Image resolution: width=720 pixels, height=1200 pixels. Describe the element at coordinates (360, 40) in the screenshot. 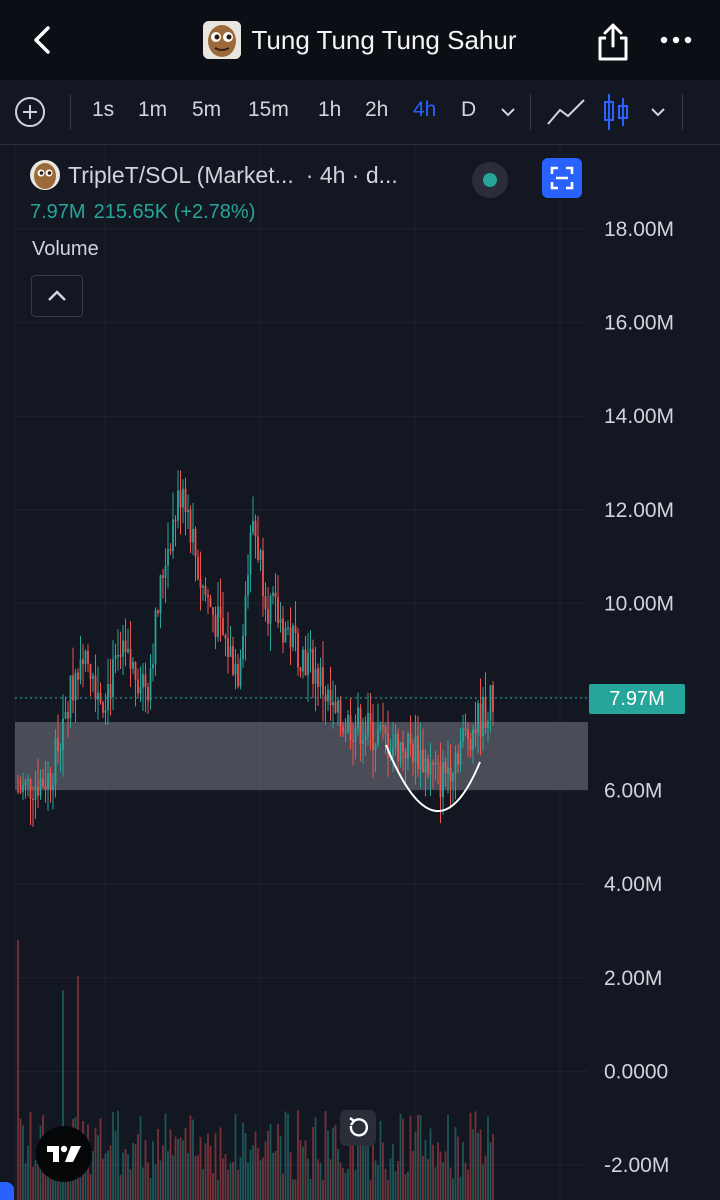

I see `top-bar: Tung Tung Tung Sahur` at that location.